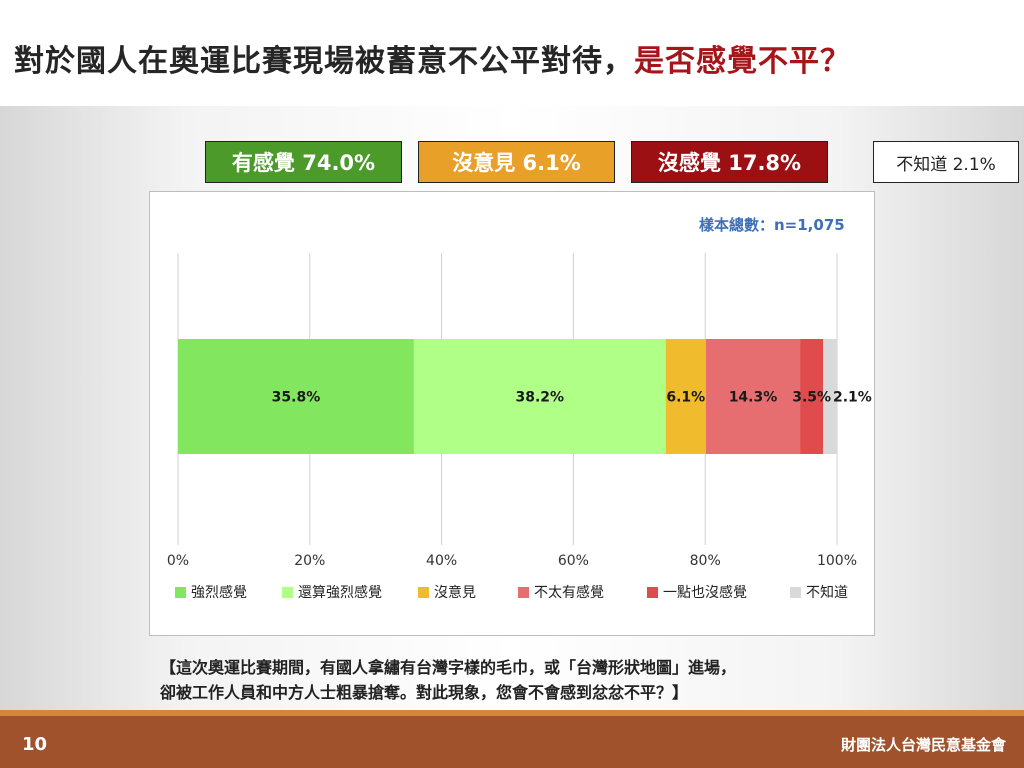 The image size is (1024, 768). I want to click on bar-value-label: 14.3%, so click(753, 398).